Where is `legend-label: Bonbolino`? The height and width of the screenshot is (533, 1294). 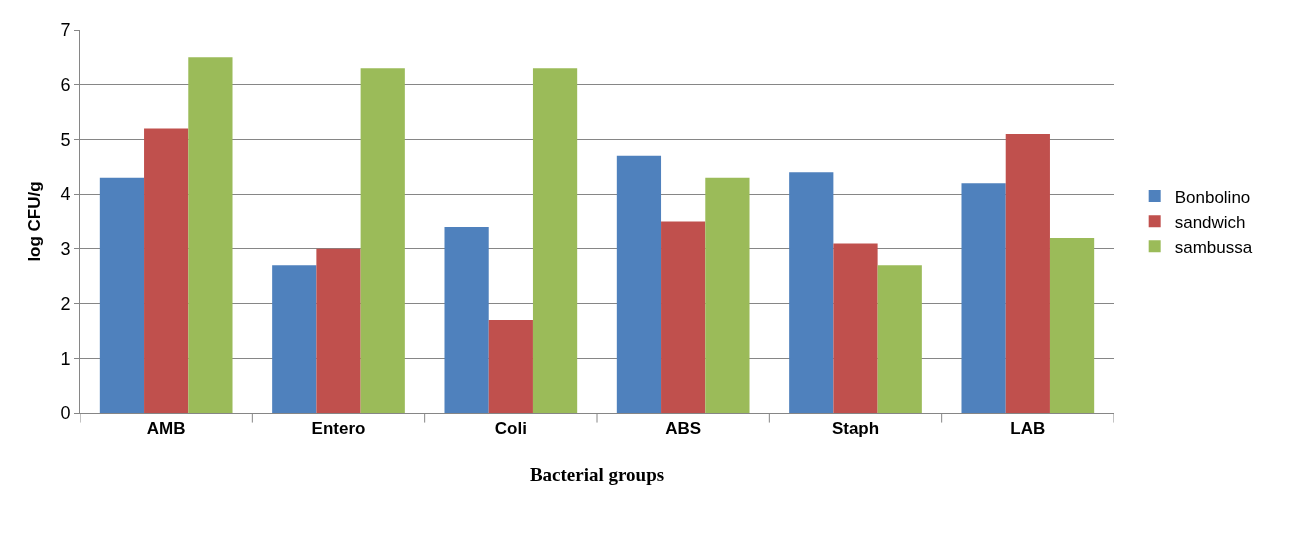 legend-label: Bonbolino is located at coordinates (1212, 197).